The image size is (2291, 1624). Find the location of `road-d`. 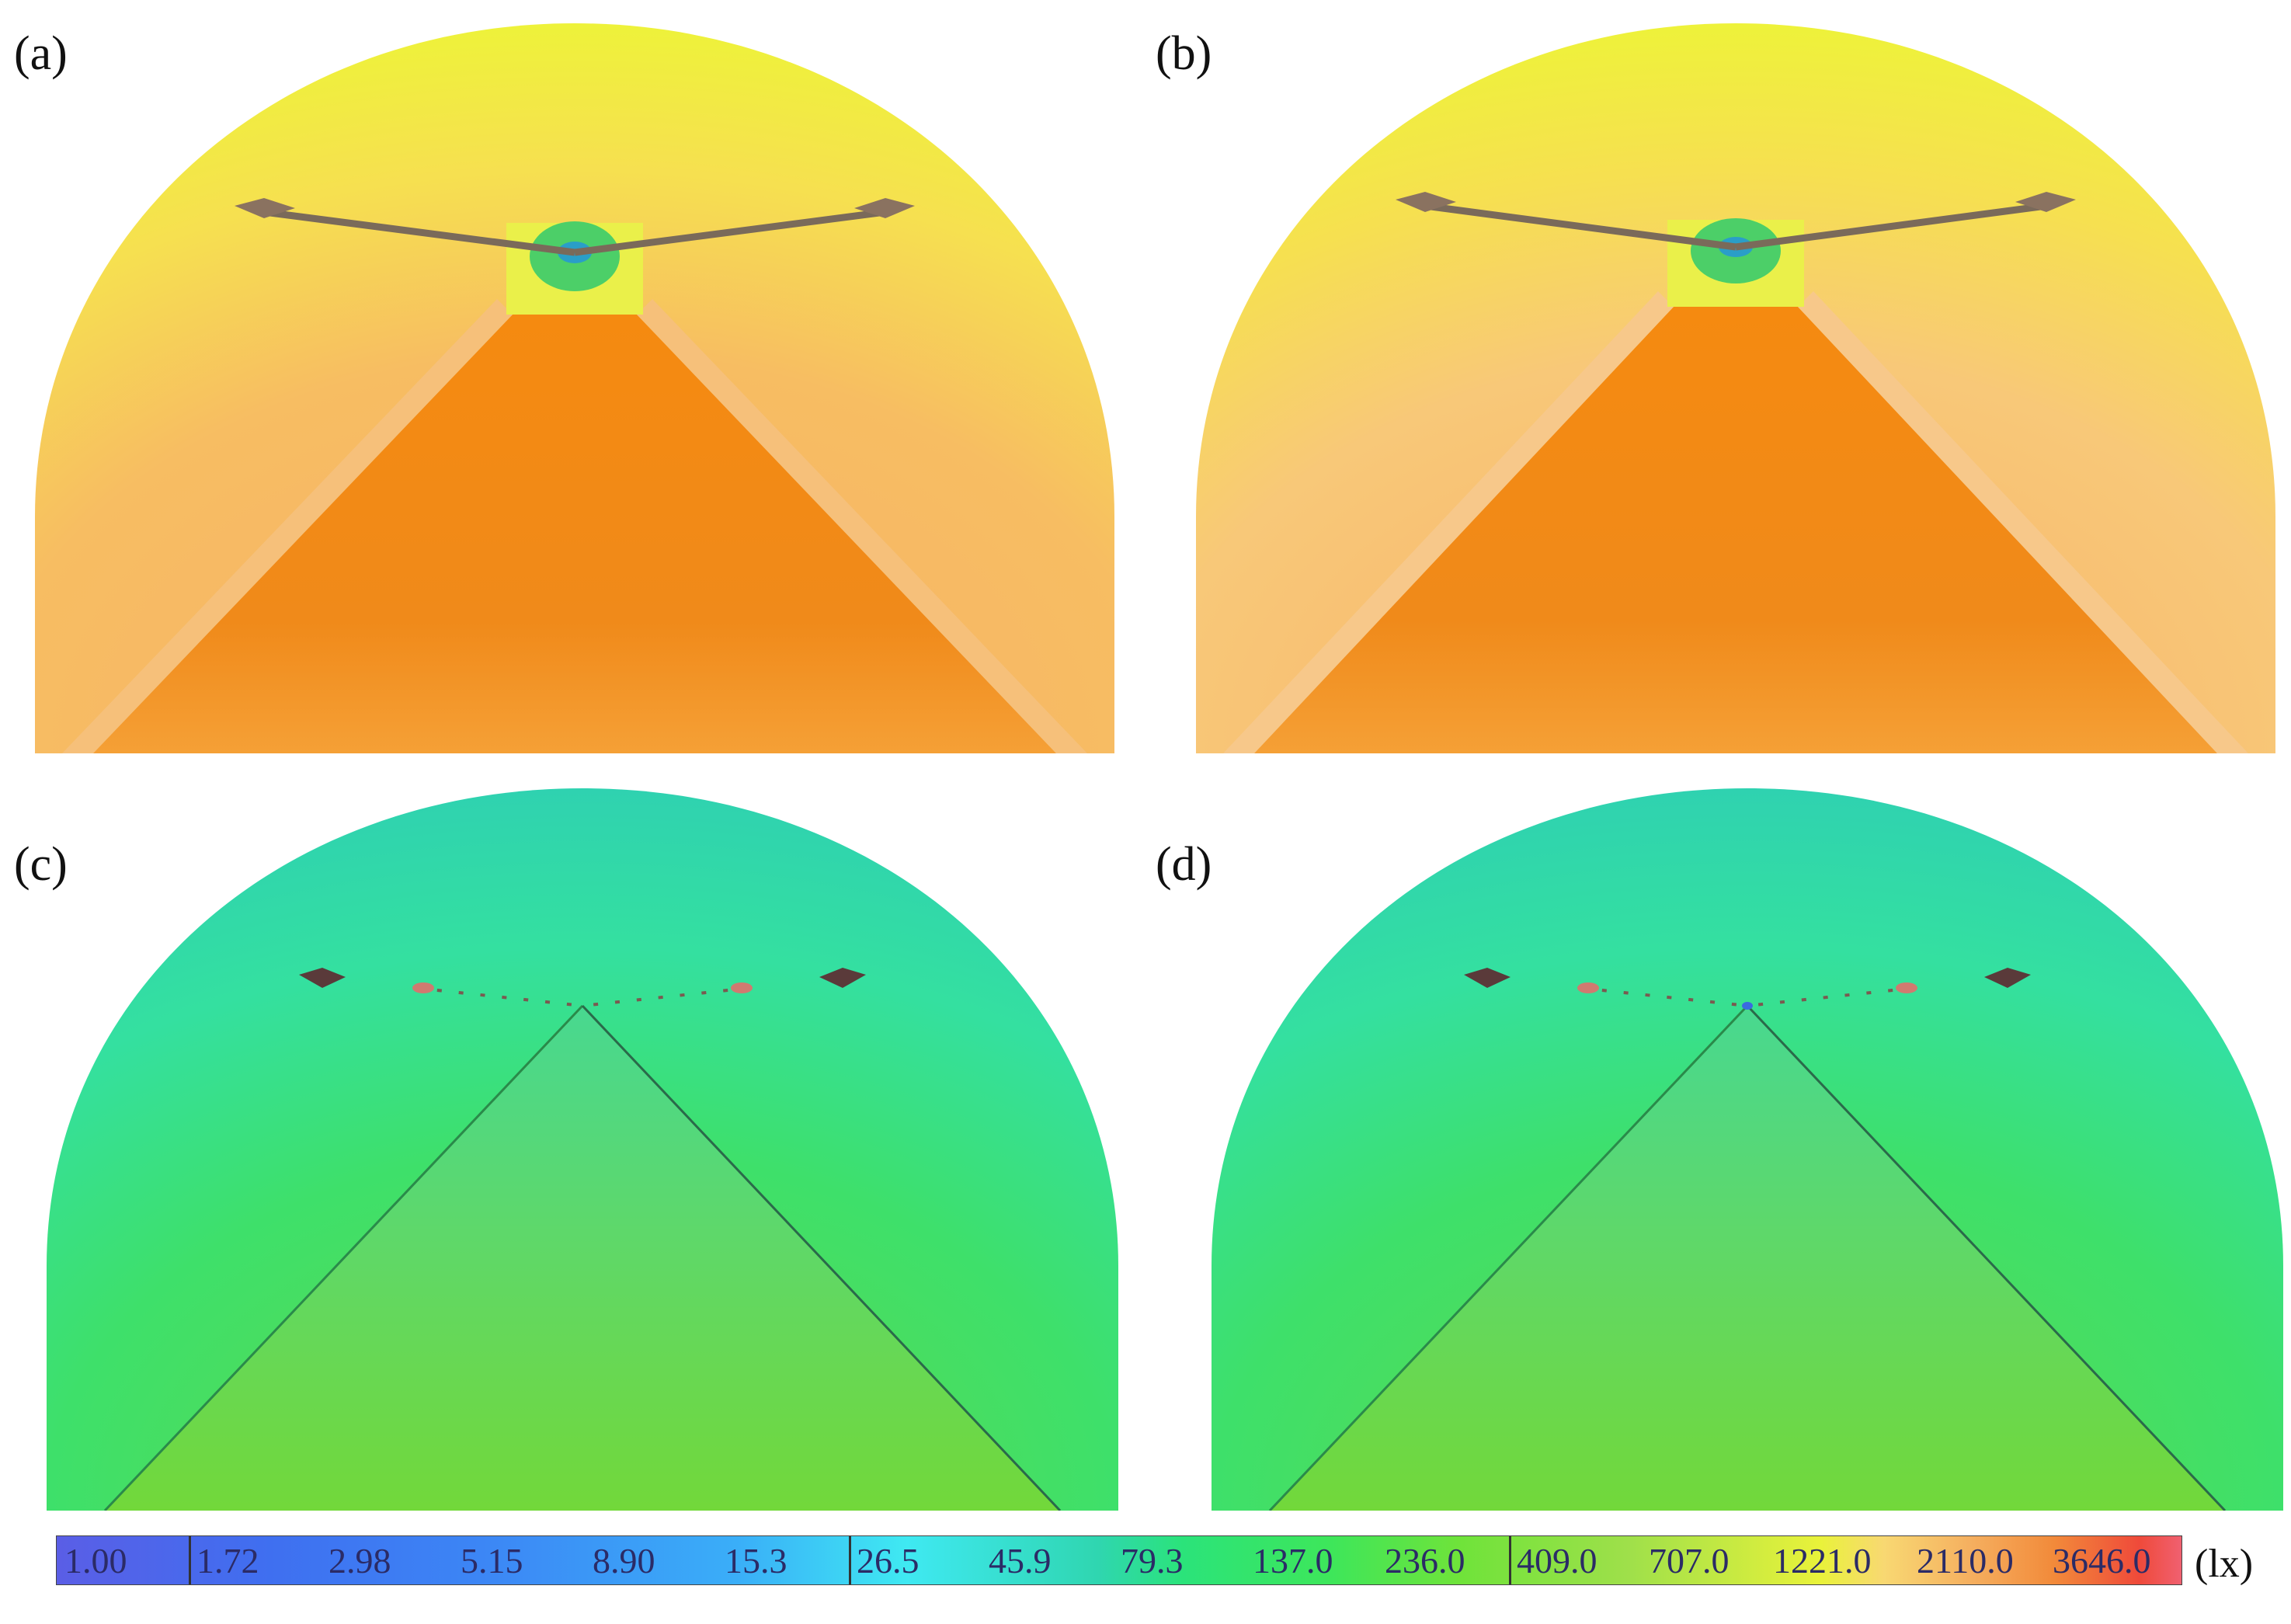

road-d is located at coordinates (1748, 1258).